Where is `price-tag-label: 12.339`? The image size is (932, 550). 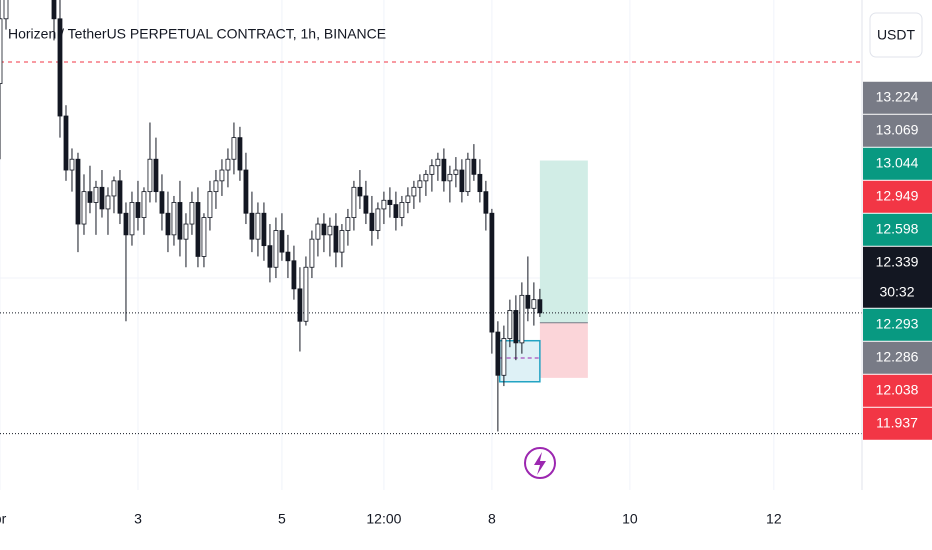 price-tag-label: 12.339 is located at coordinates (897, 261).